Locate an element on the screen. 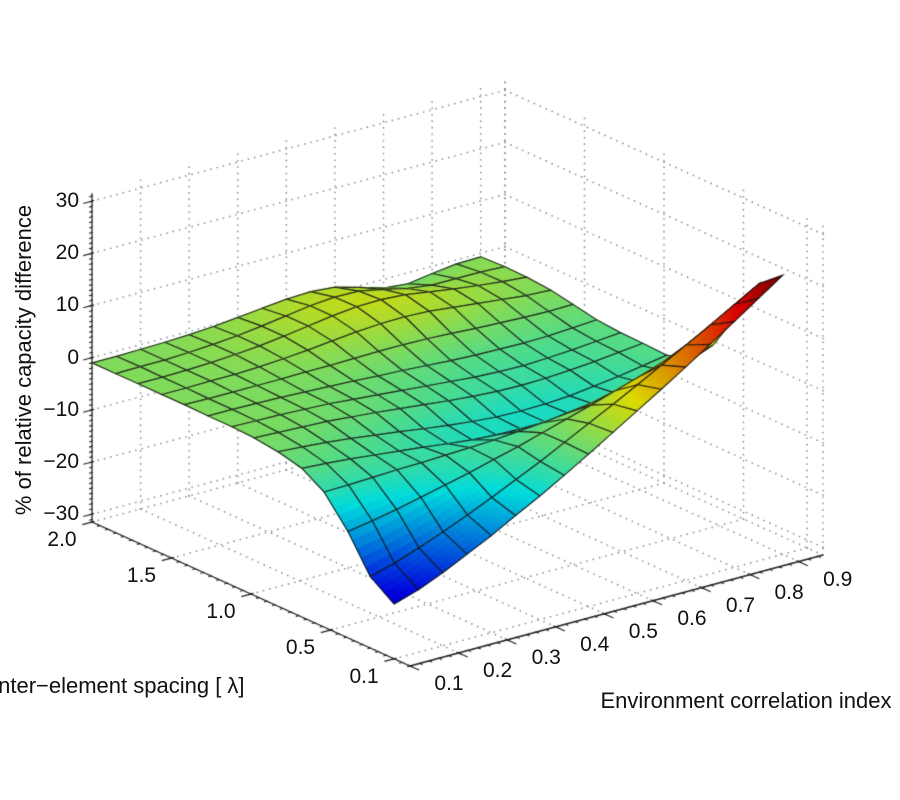 The height and width of the screenshot is (800, 900). z-tick-label: 20 is located at coordinates (67, 253).